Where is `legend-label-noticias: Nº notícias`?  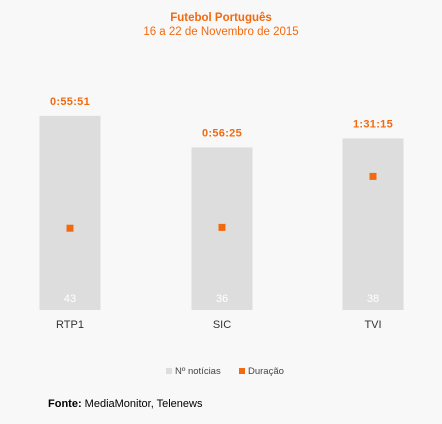 legend-label-noticias: Nº notícias is located at coordinates (198, 371).